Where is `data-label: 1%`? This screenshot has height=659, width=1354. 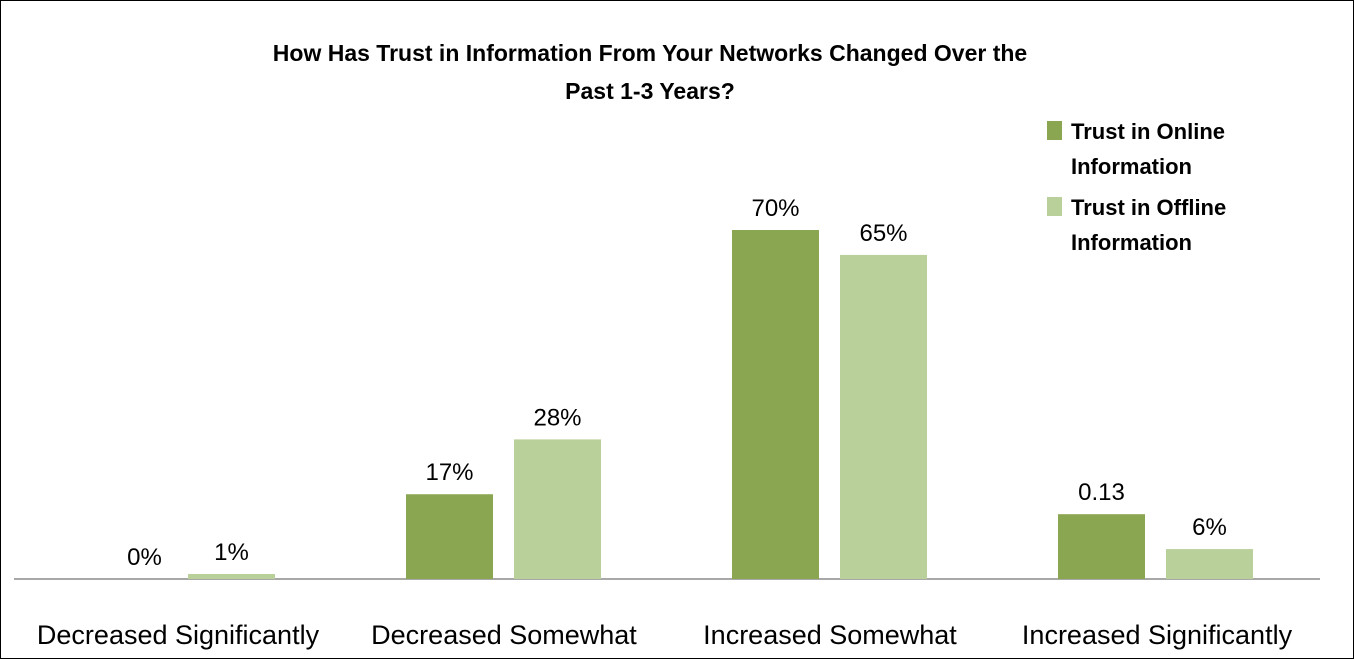
data-label: 1% is located at coordinates (231, 552).